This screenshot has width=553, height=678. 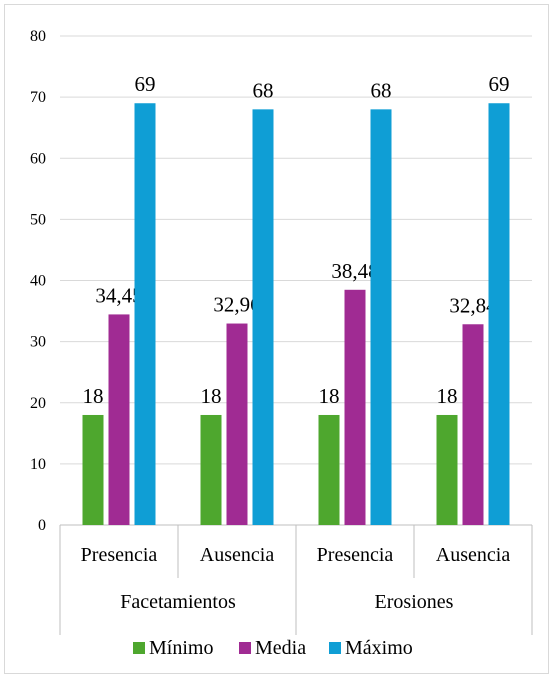 I want to click on legend-swatch-máximo, so click(x=335, y=648).